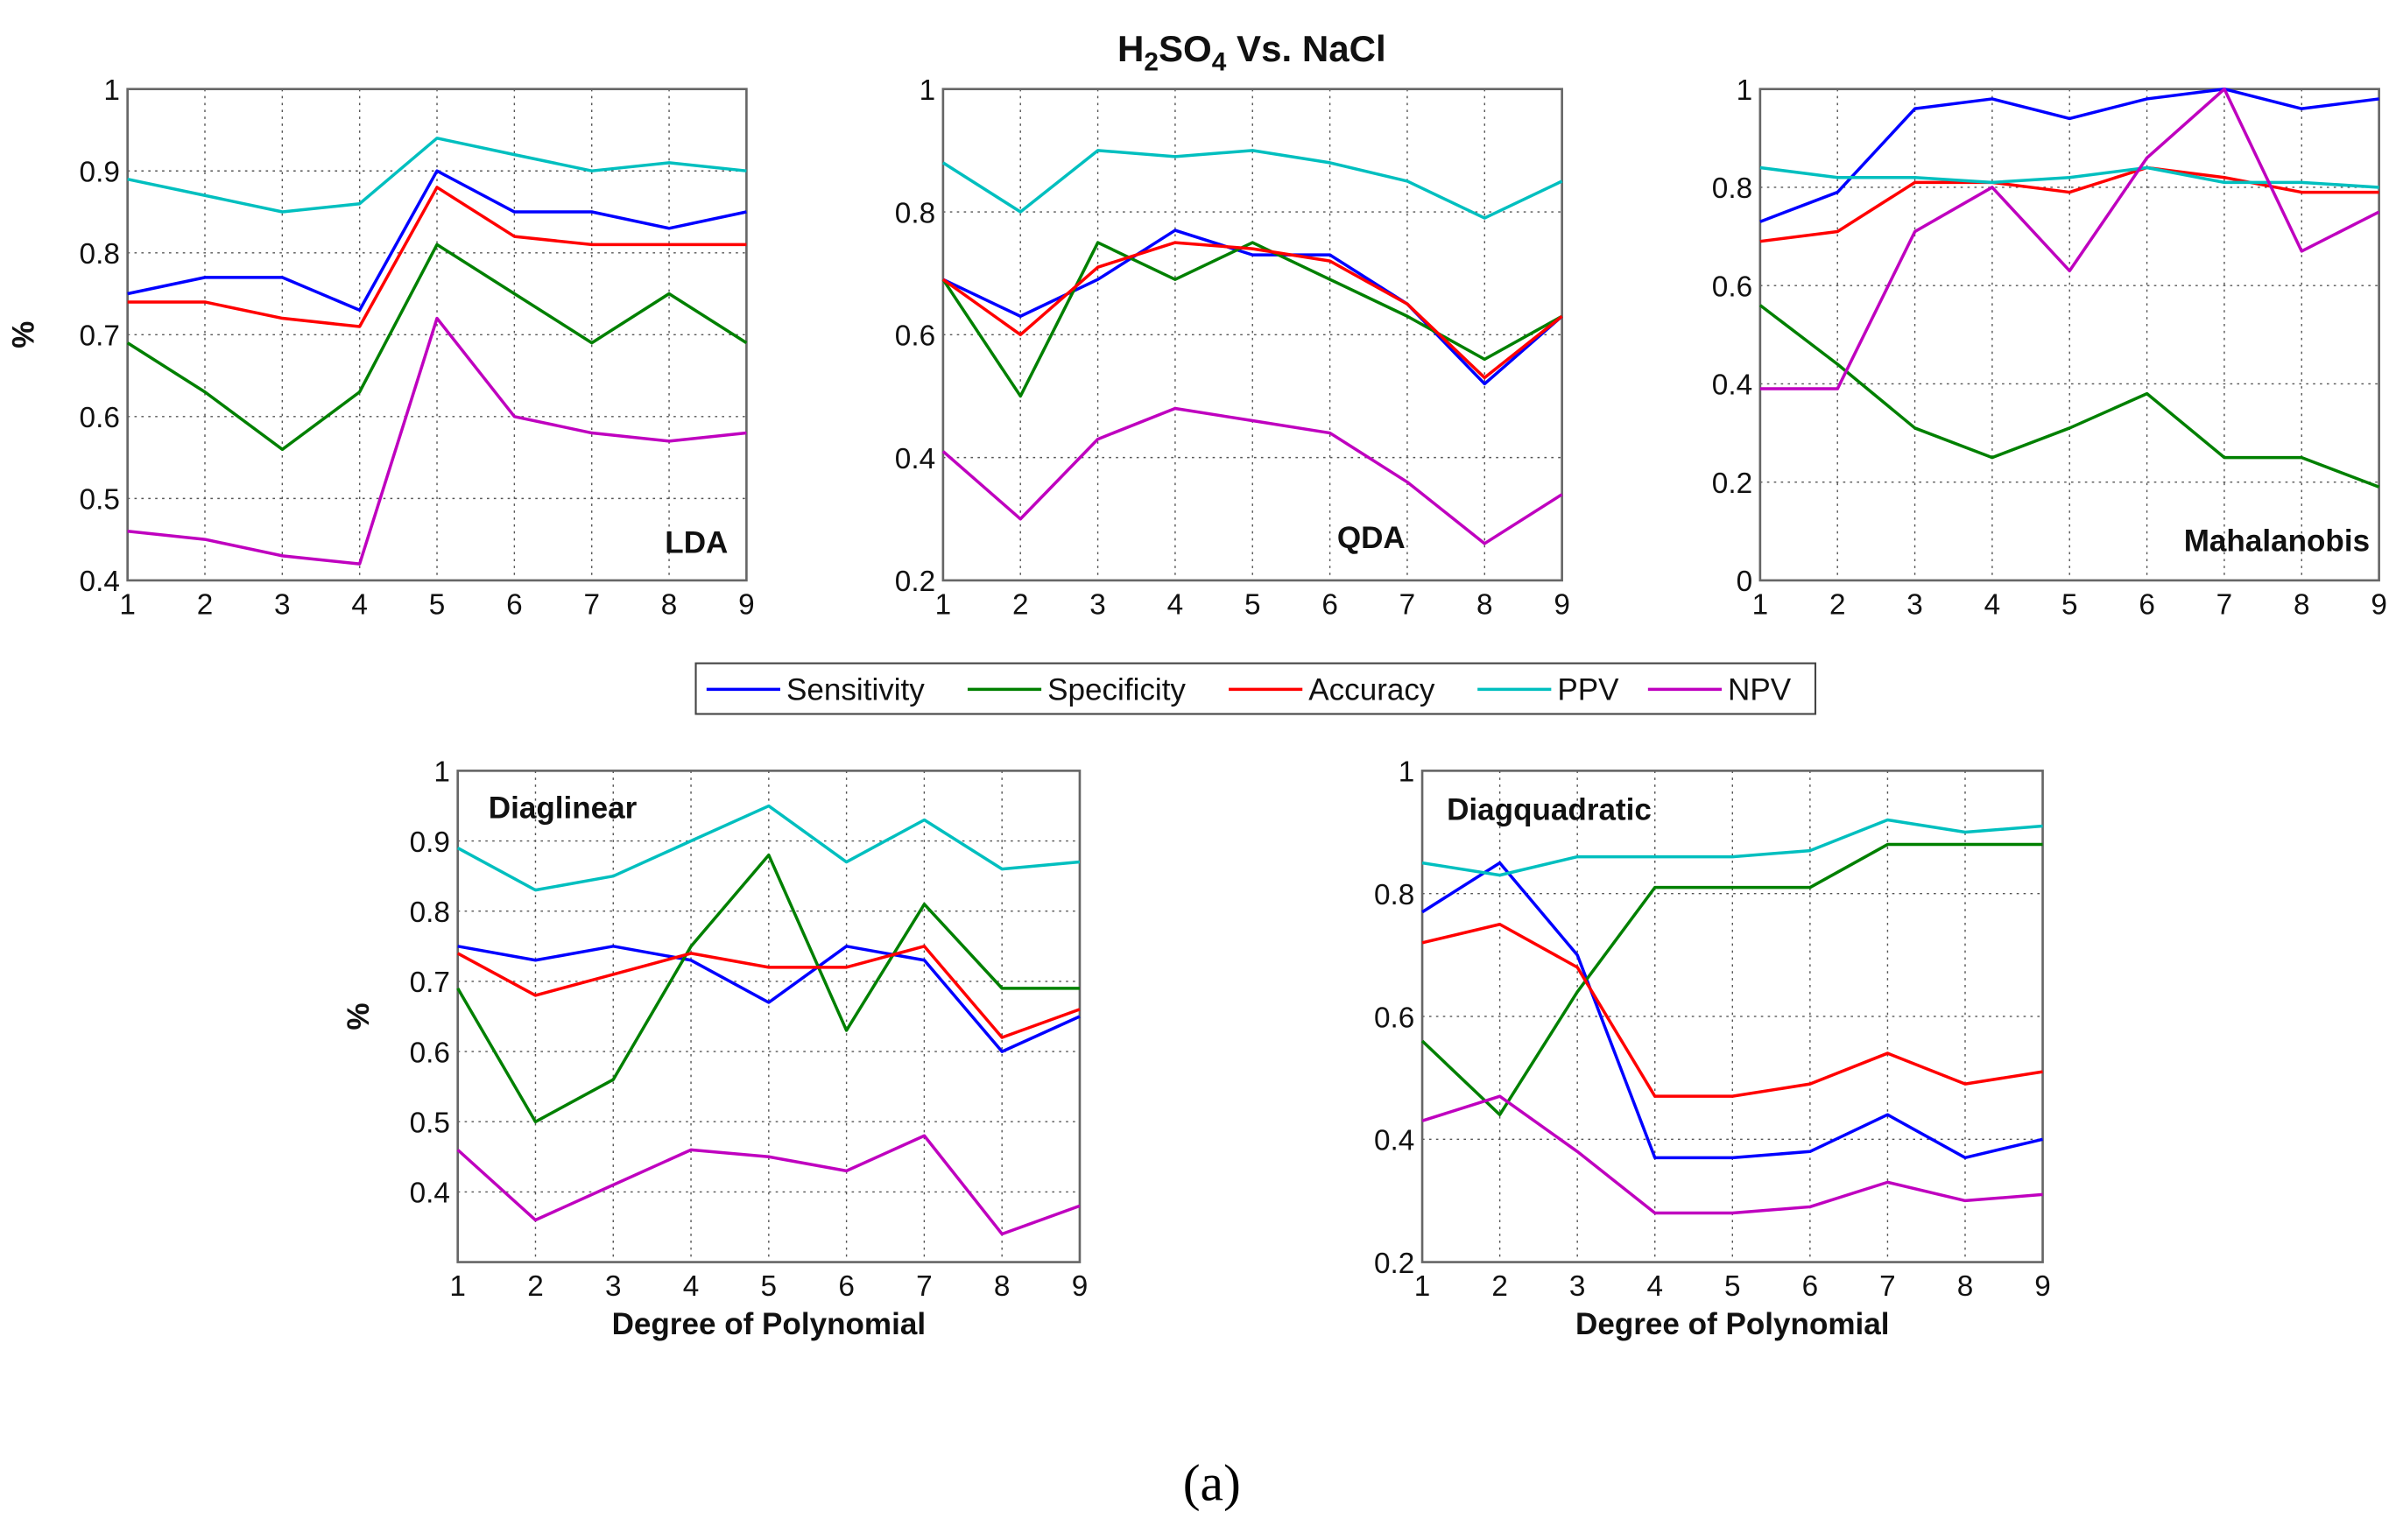 The width and height of the screenshot is (2396, 1540). What do you see at coordinates (1550, 809) in the screenshot?
I see `panel-label: Diagquadratic` at bounding box center [1550, 809].